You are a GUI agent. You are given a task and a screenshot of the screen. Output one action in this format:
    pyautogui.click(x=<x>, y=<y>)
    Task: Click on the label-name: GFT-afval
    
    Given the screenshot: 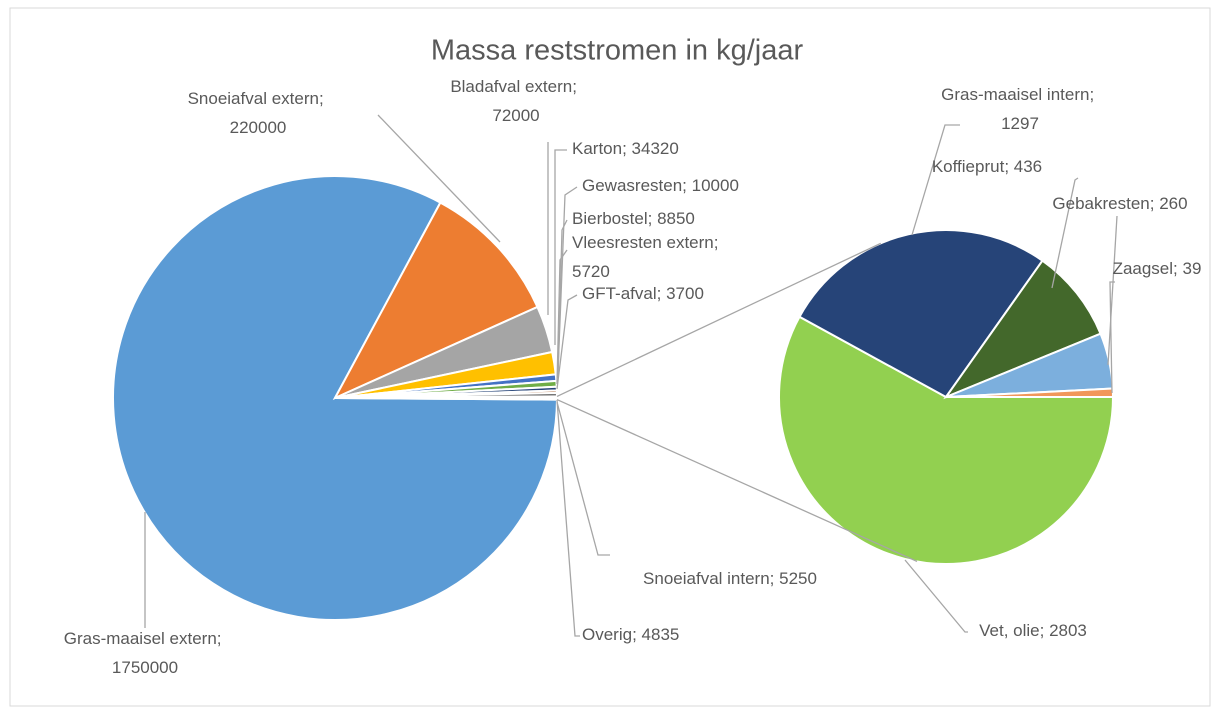 What is the action you would take?
    pyautogui.click(x=619, y=293)
    